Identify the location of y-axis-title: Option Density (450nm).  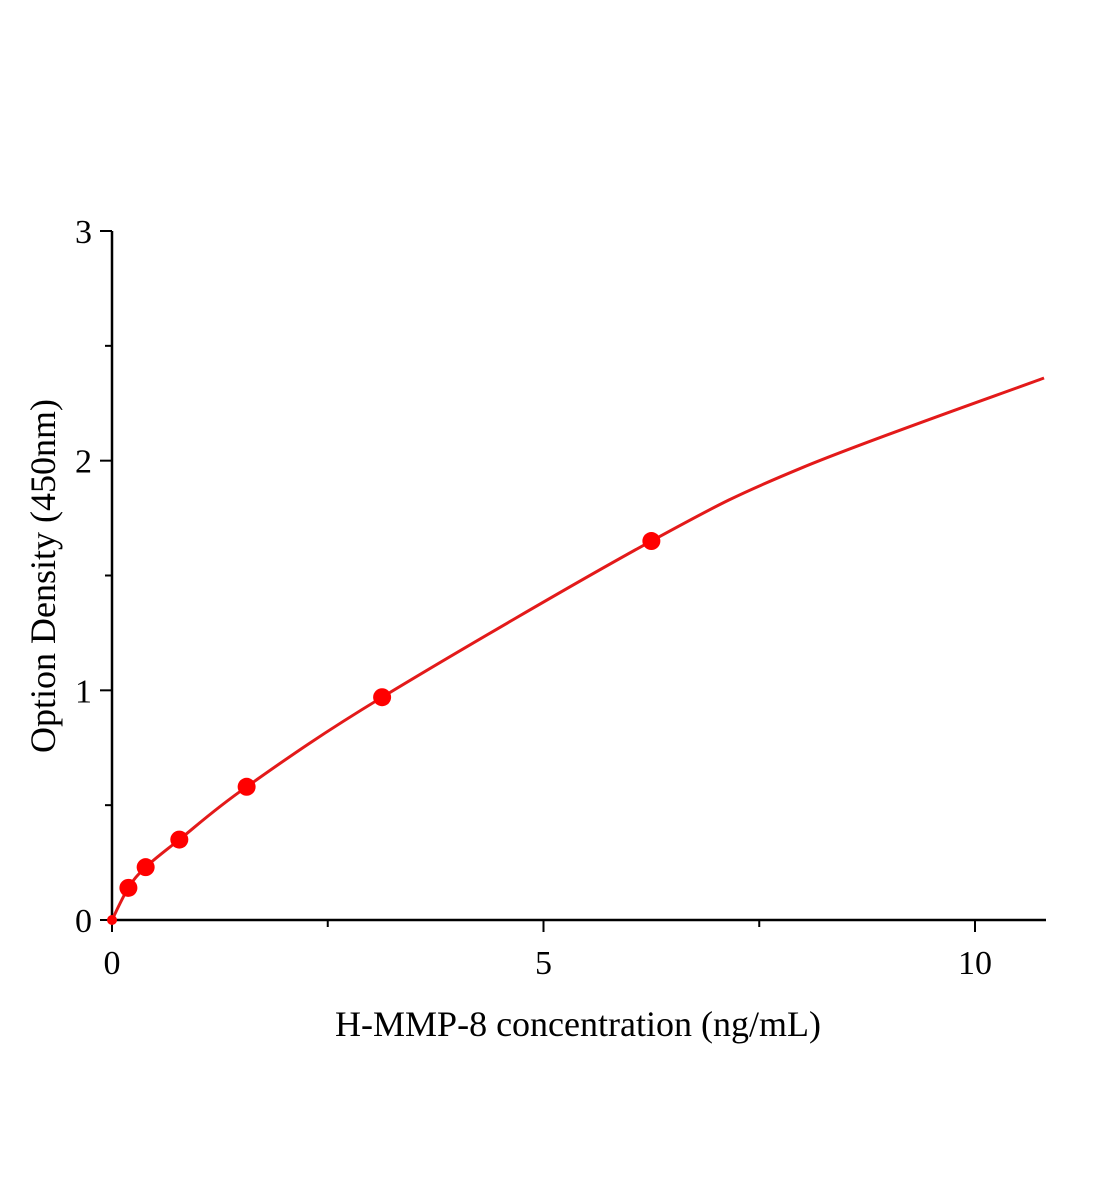
(43, 576).